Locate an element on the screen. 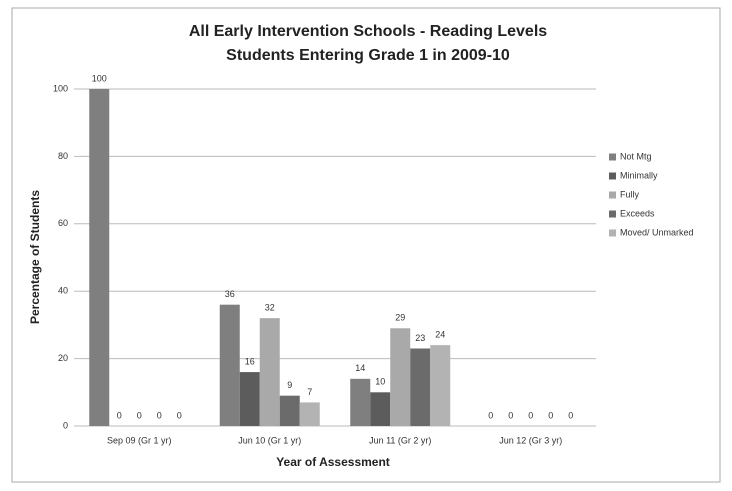  data-label: 14 is located at coordinates (360, 368).